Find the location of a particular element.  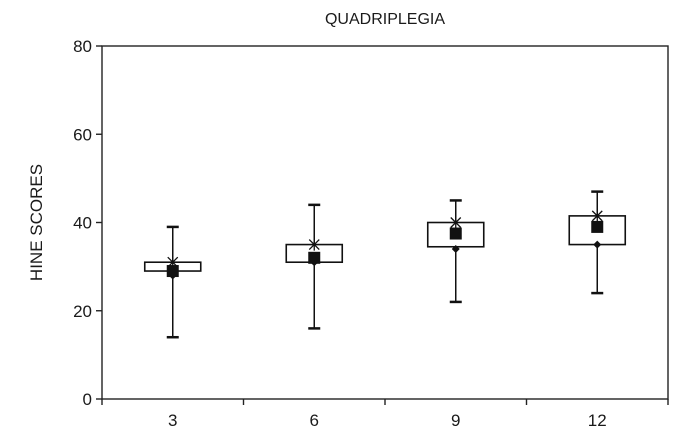

x-axis: 3 6 9 12 is located at coordinates (385, 414).